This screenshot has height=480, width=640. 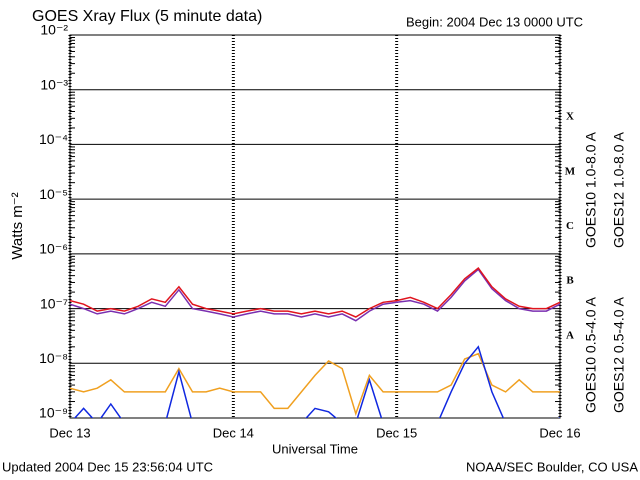 I want to click on y-axis-label: Watts m⁻², so click(x=17, y=225).